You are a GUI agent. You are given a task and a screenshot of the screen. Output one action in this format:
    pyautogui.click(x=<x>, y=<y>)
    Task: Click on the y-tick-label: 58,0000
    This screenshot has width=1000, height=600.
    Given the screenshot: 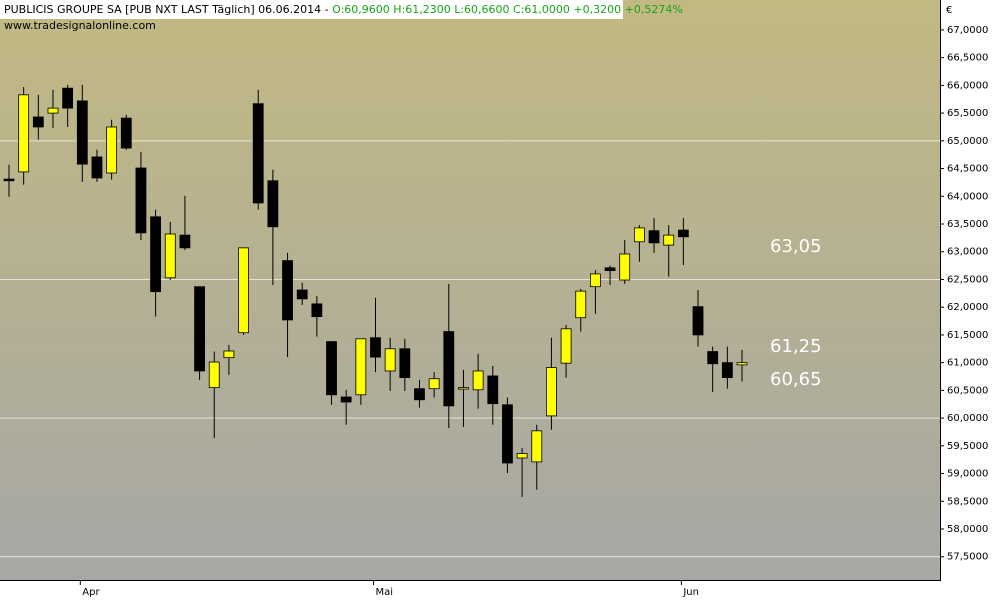 What is the action you would take?
    pyautogui.click(x=967, y=529)
    